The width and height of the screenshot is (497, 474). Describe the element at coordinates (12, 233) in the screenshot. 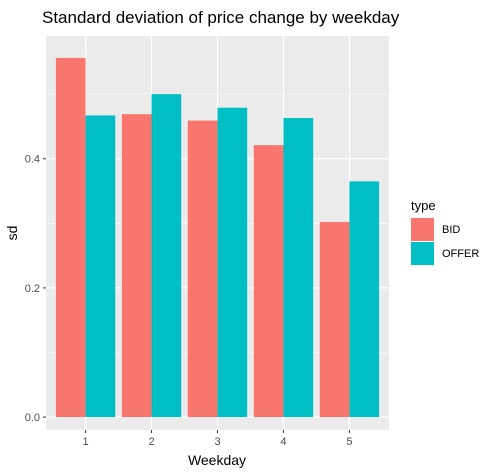

I see `y-axis-title: sd` at that location.